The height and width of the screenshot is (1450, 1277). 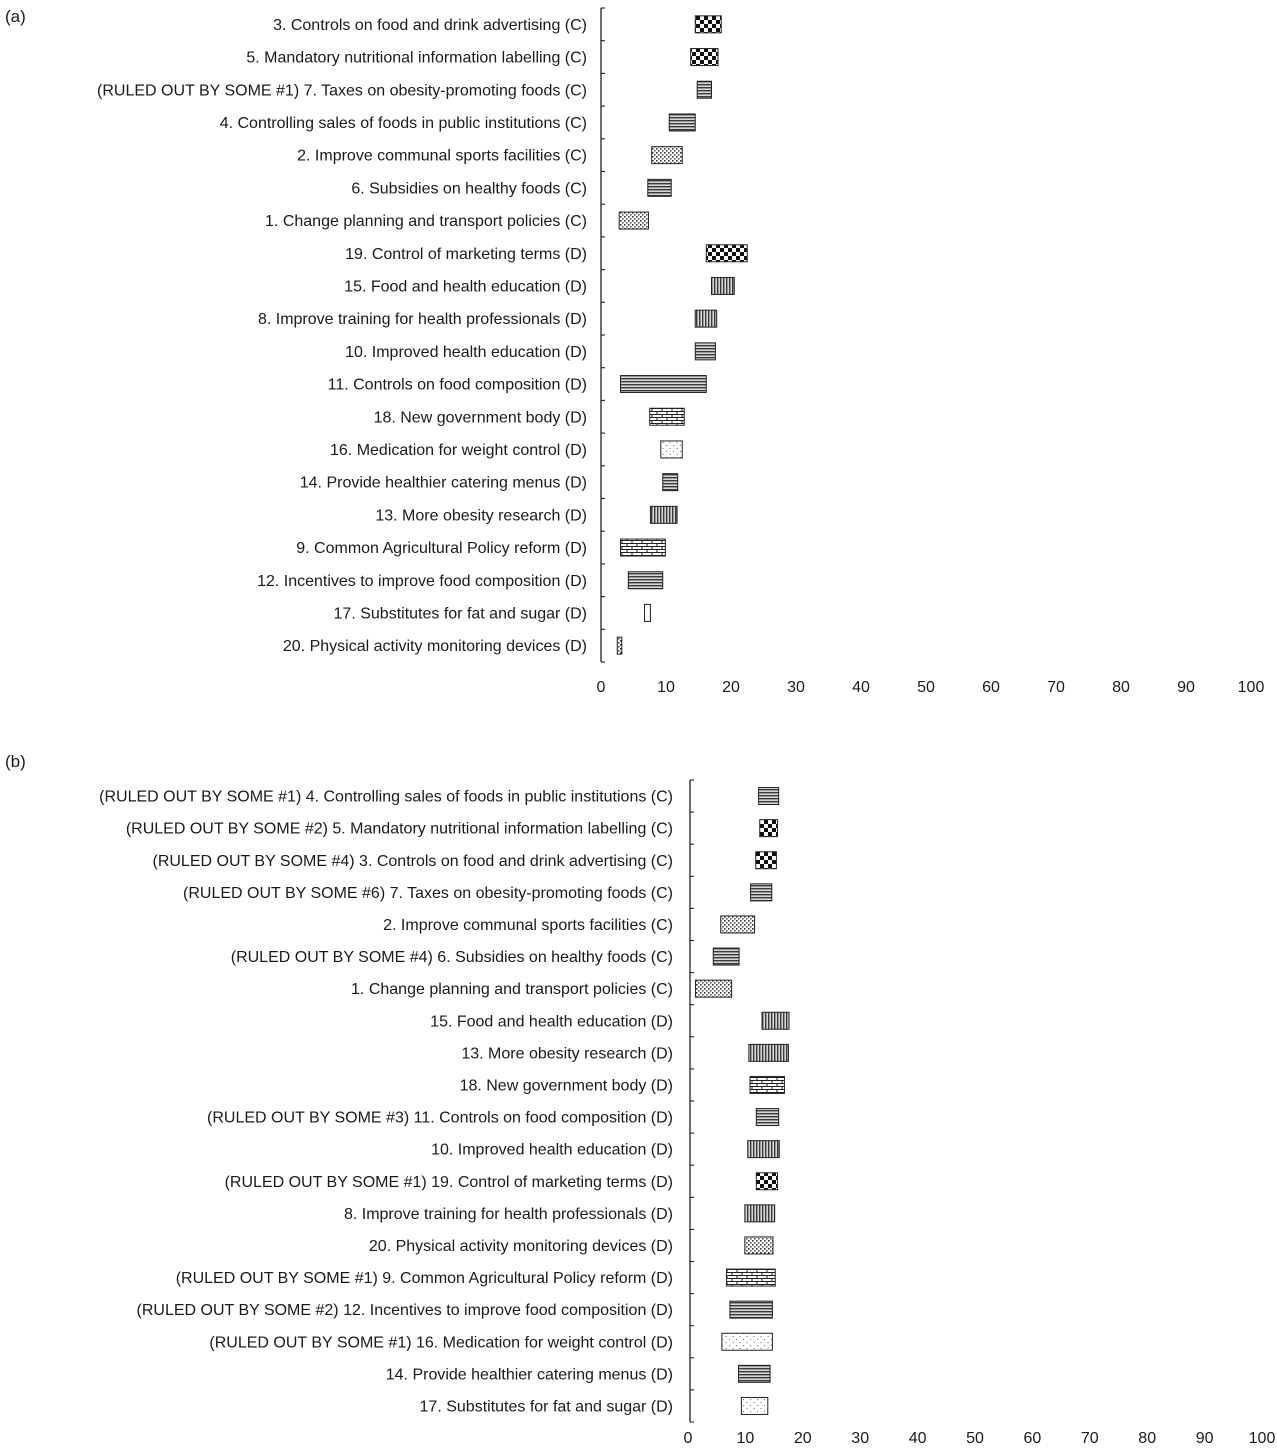 What do you see at coordinates (466, 254) in the screenshot?
I see `category-label: 19. Control of marketing terms (D)` at bounding box center [466, 254].